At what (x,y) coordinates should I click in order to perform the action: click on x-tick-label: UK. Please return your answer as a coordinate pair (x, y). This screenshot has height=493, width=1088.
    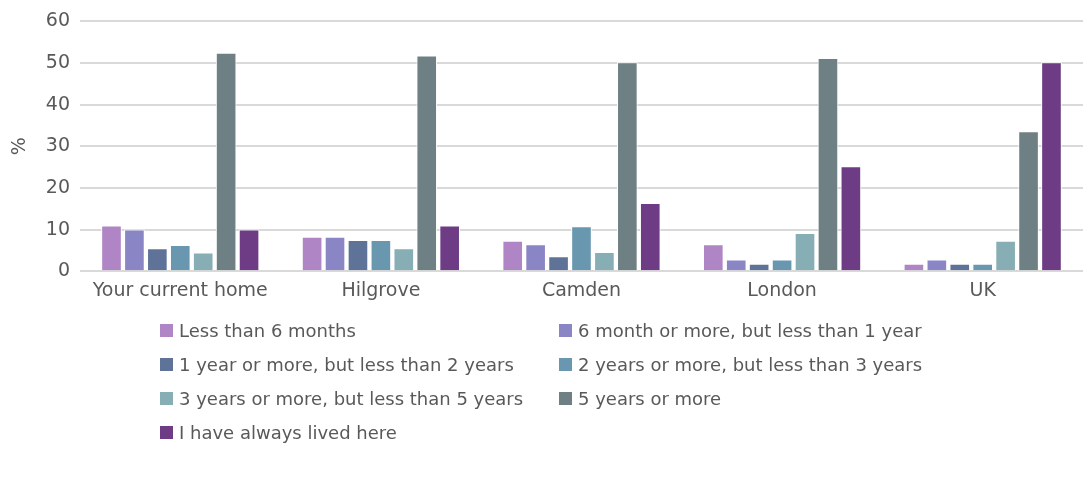
    Looking at the image, I should click on (983, 288).